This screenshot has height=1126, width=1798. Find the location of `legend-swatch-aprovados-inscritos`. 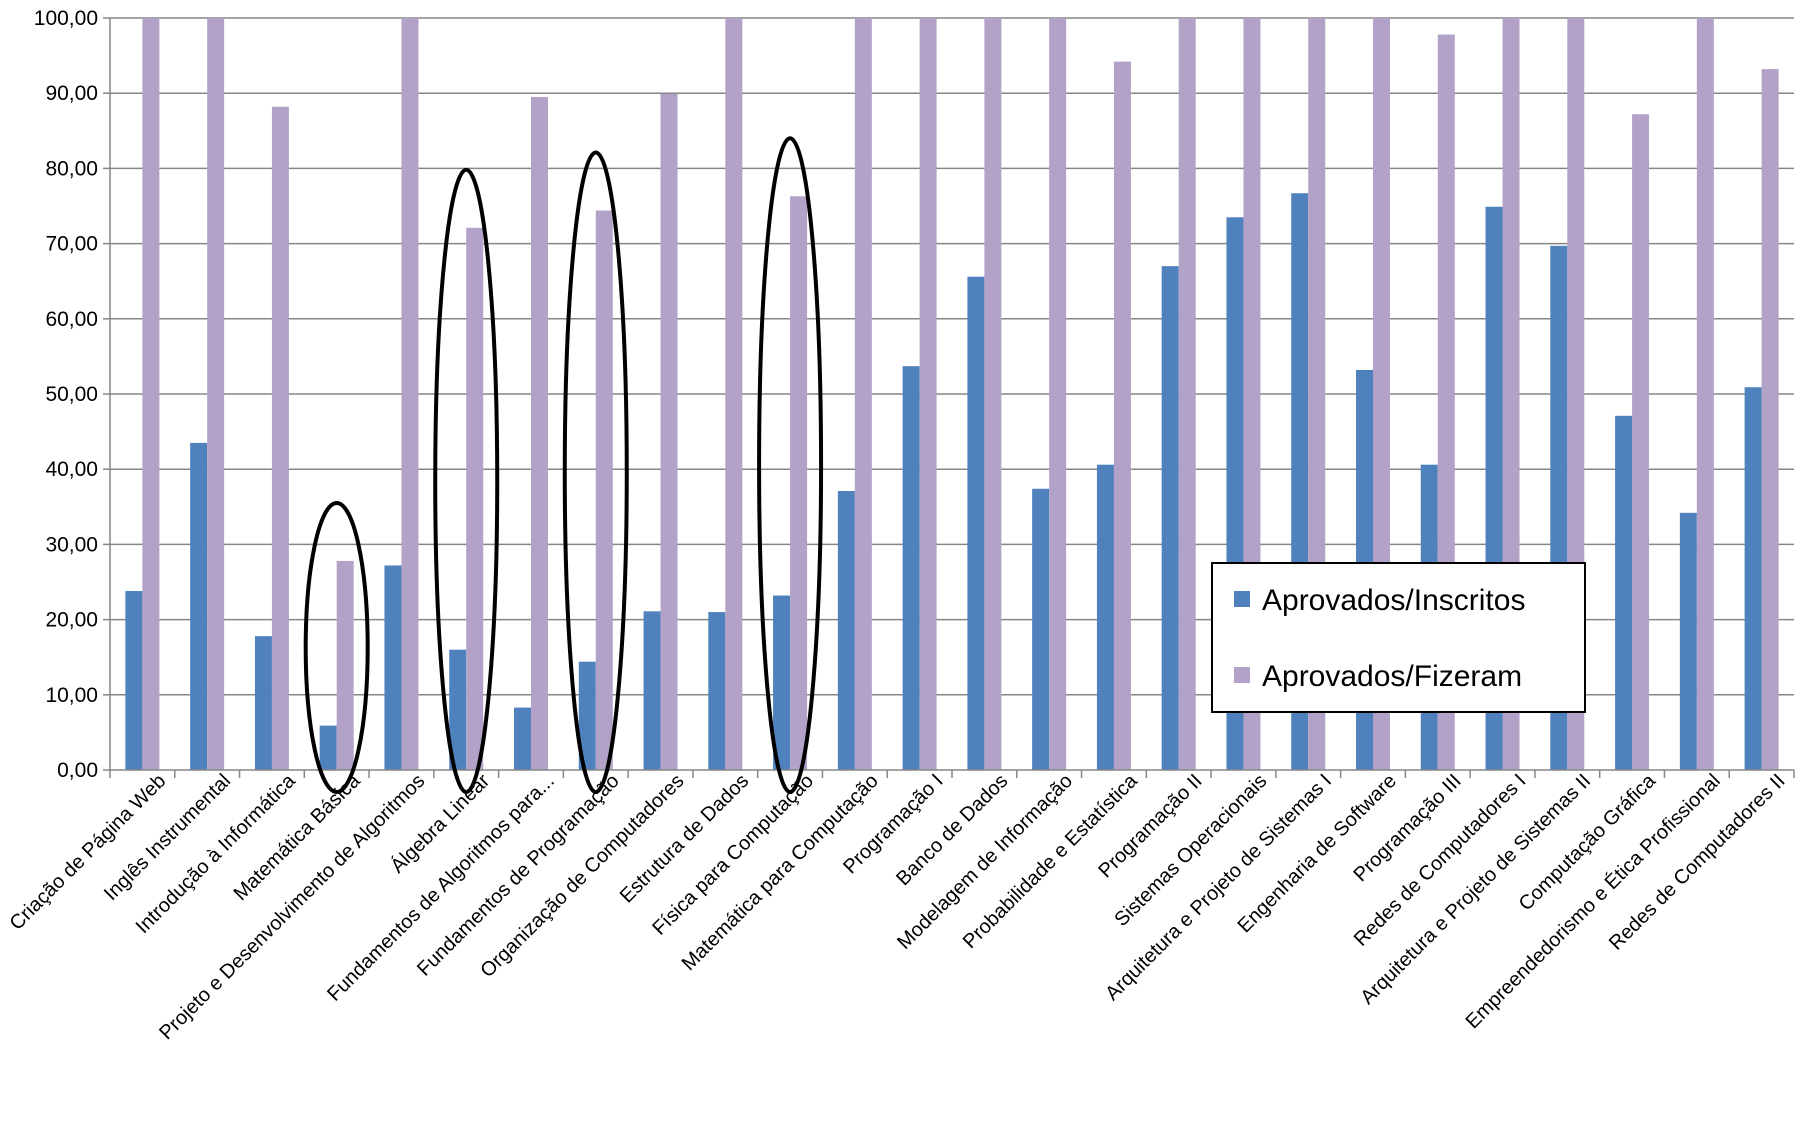

legend-swatch-aprovados-inscritos is located at coordinates (1242, 599).